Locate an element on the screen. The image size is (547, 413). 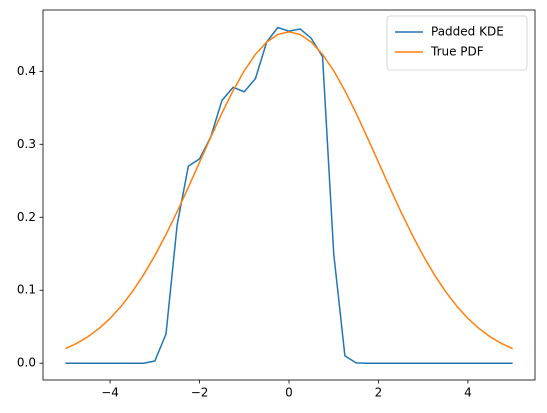
x-tick-label: −4 is located at coordinates (110, 393).